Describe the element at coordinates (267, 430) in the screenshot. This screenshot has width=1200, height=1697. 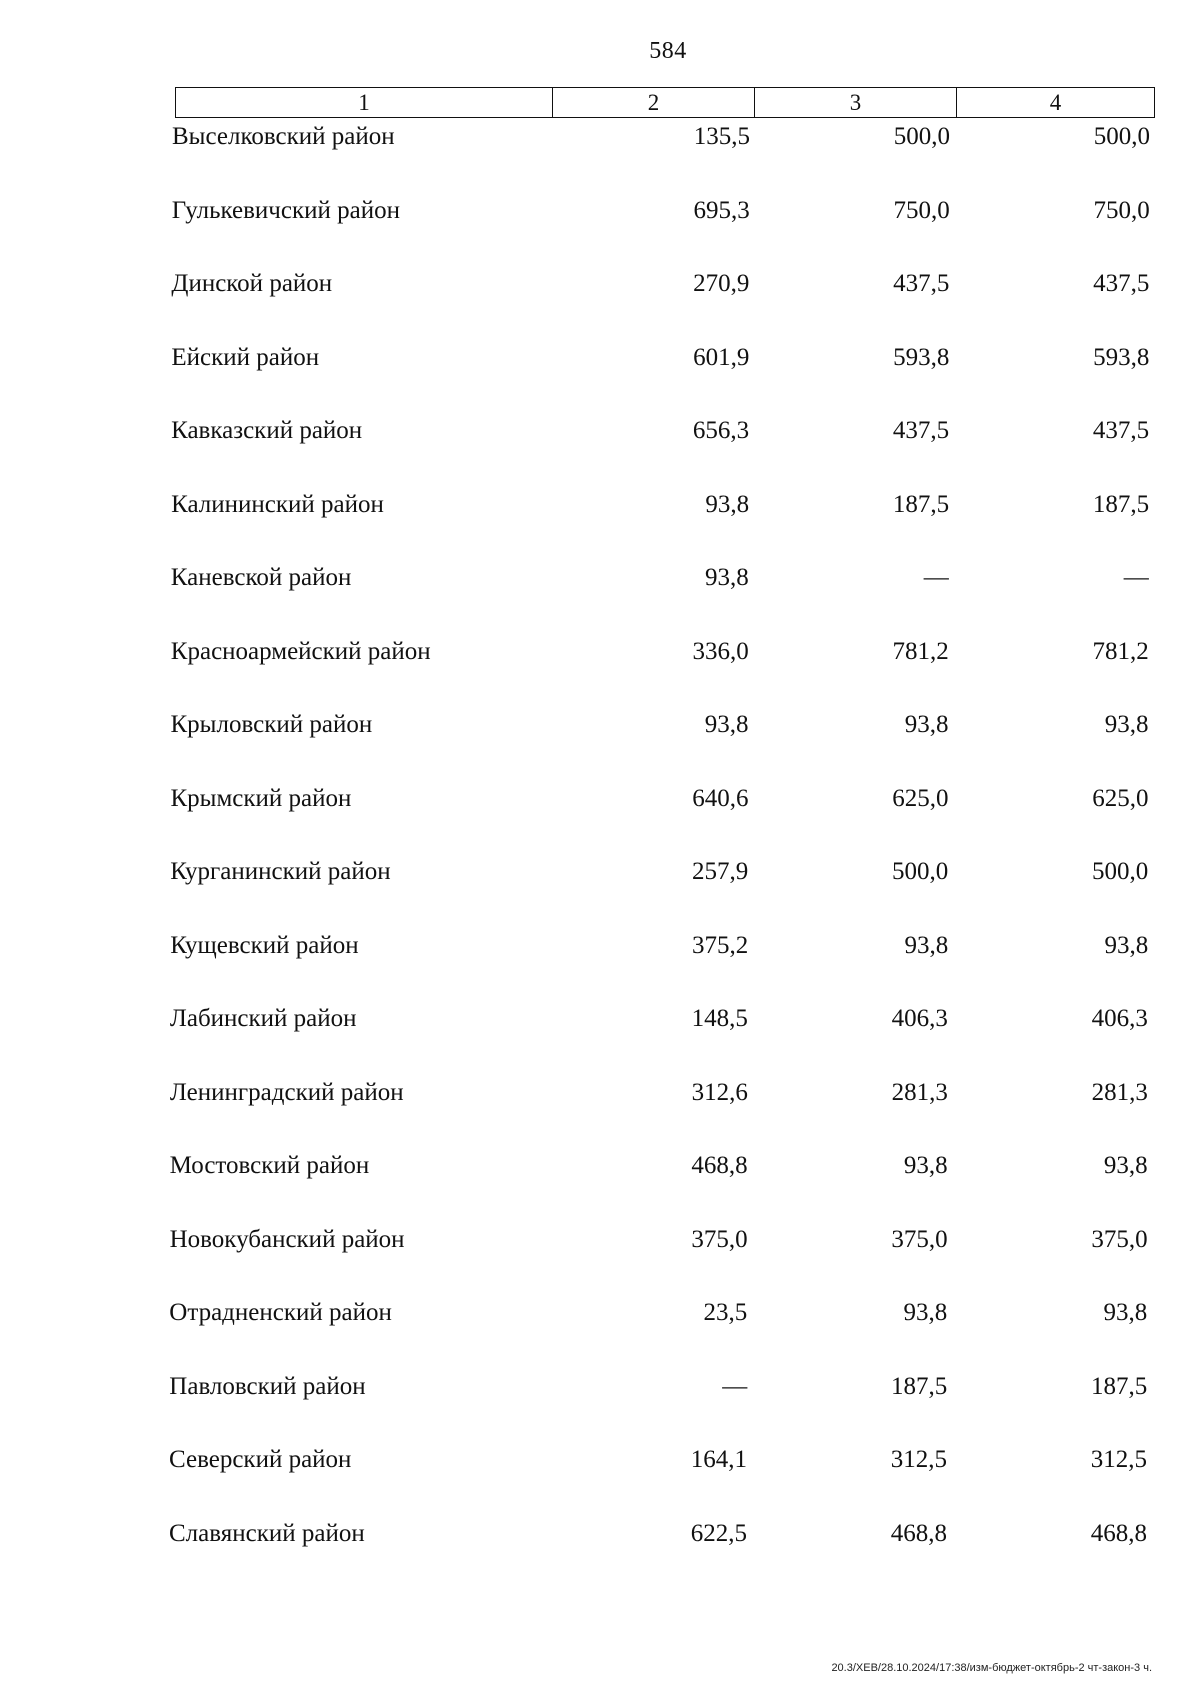
I see `district-name: Кавказский район` at that location.